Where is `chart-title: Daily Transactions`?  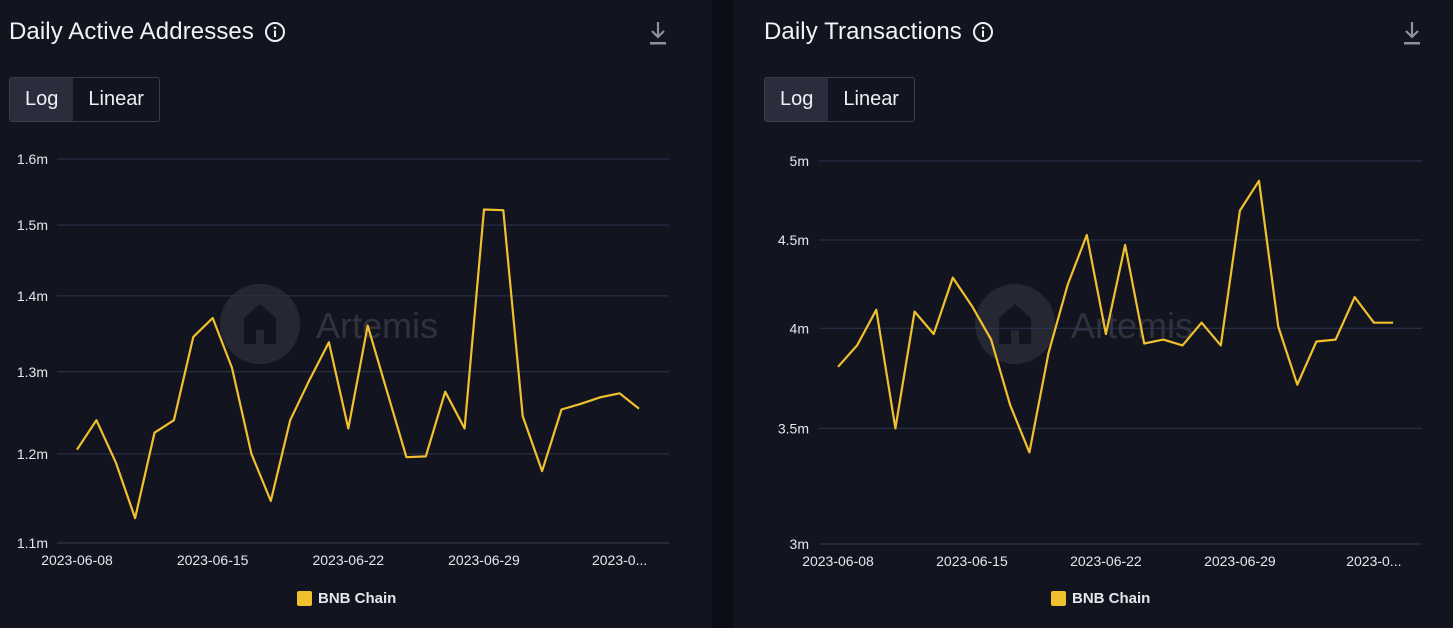 chart-title: Daily Transactions is located at coordinates (863, 31).